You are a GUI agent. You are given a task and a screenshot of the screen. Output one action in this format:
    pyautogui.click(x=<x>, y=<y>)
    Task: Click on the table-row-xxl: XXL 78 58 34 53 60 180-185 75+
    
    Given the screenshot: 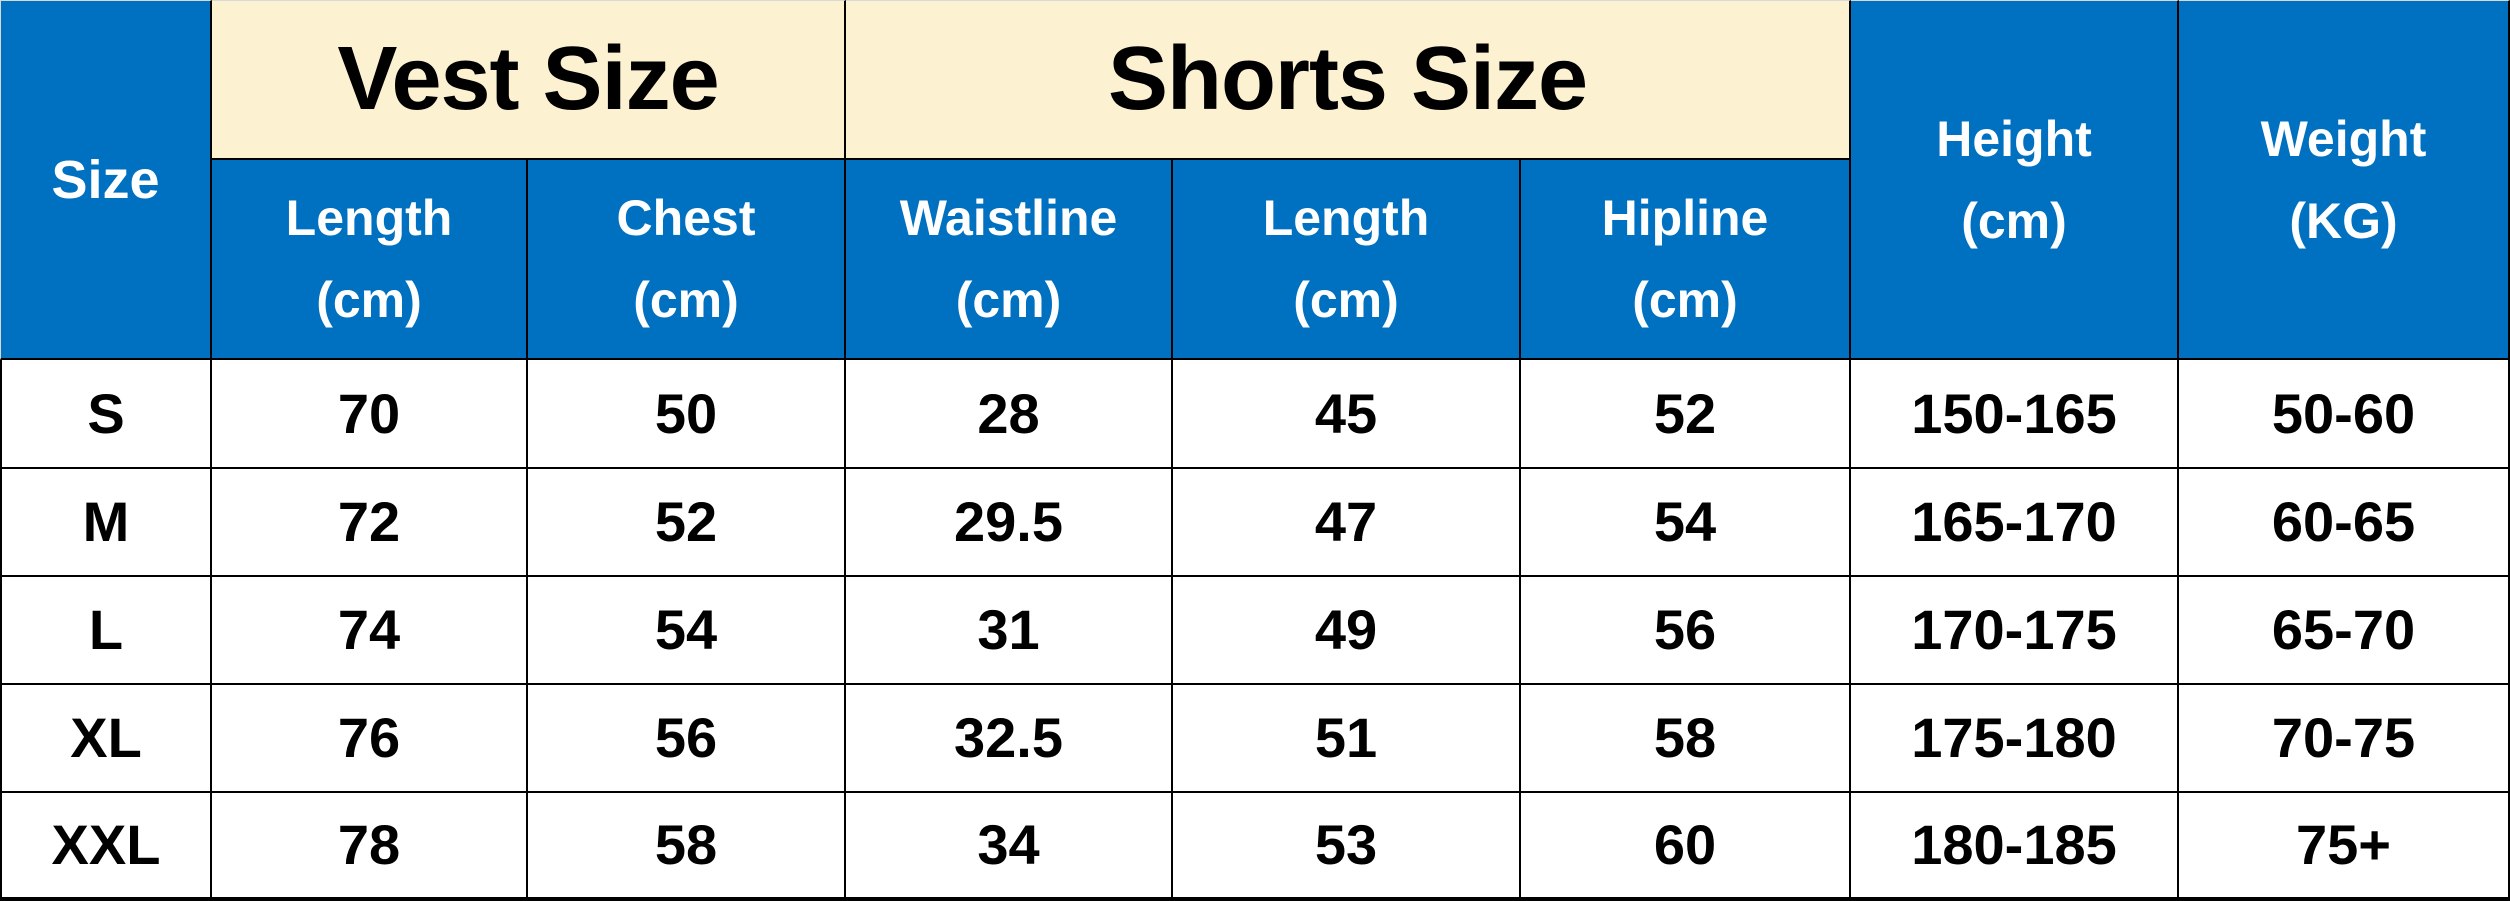 What is the action you would take?
    pyautogui.click(x=1255, y=846)
    